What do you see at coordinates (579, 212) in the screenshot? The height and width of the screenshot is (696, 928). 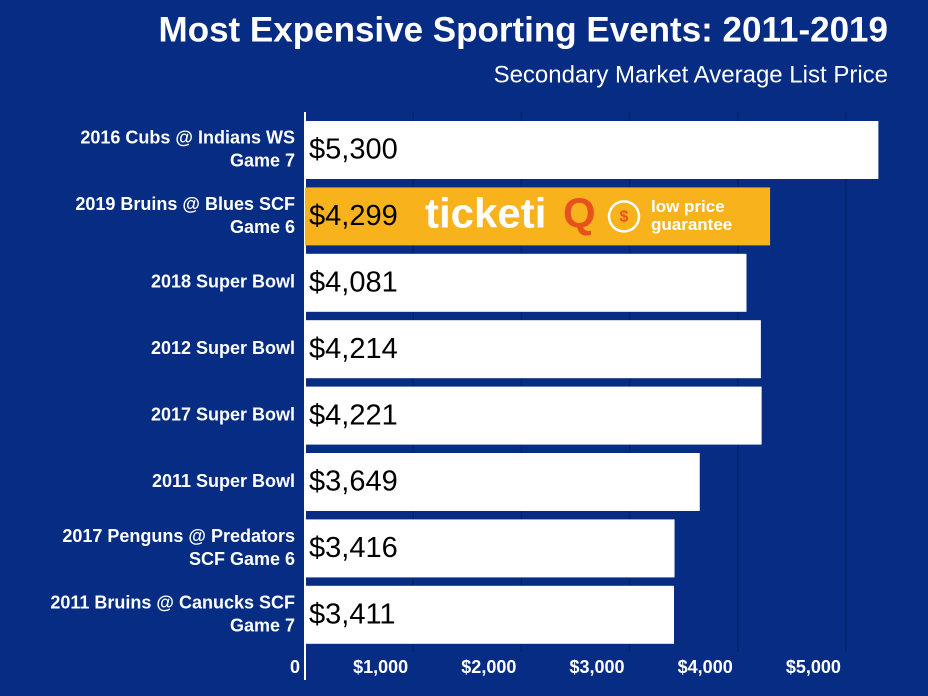 I see `logo-brand-mark: Q` at bounding box center [579, 212].